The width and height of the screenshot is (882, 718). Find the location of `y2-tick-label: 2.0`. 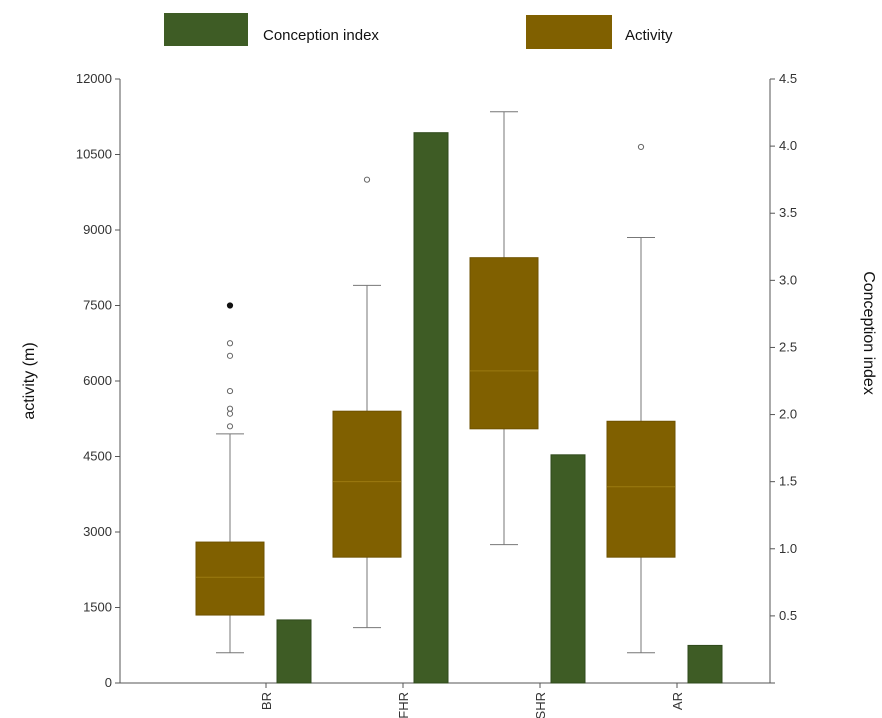

y2-tick-label: 2.0 is located at coordinates (788, 414).